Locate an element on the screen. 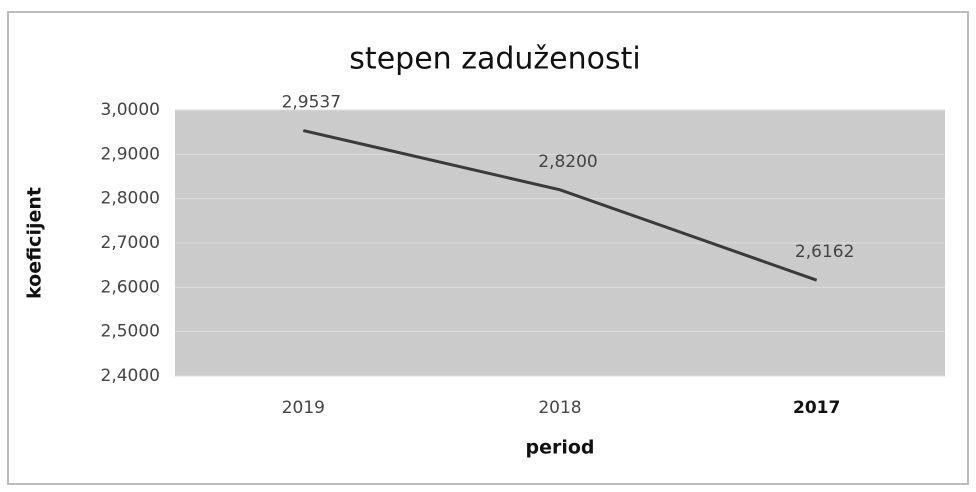  data-label: 2,6162 is located at coordinates (824, 252).